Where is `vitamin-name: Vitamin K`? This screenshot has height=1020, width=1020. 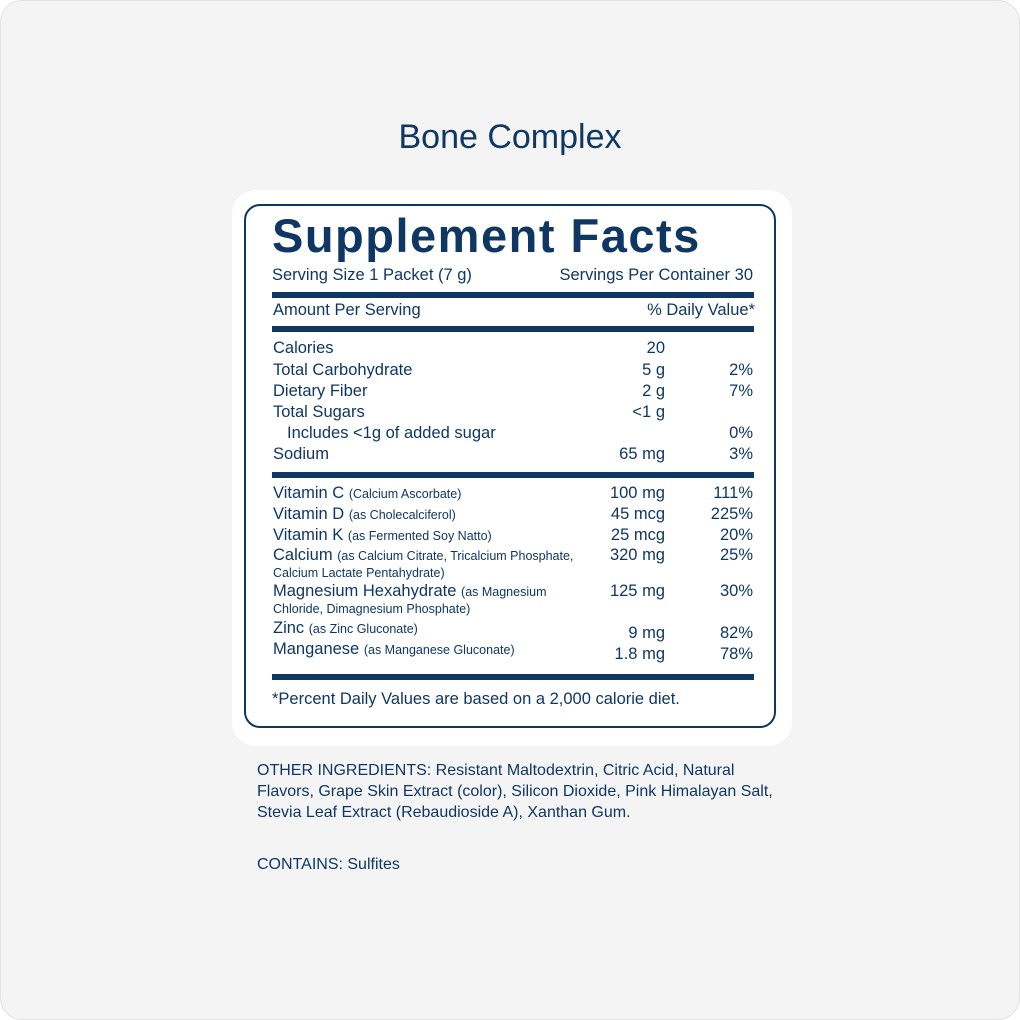
vitamin-name: Vitamin K is located at coordinates (308, 535).